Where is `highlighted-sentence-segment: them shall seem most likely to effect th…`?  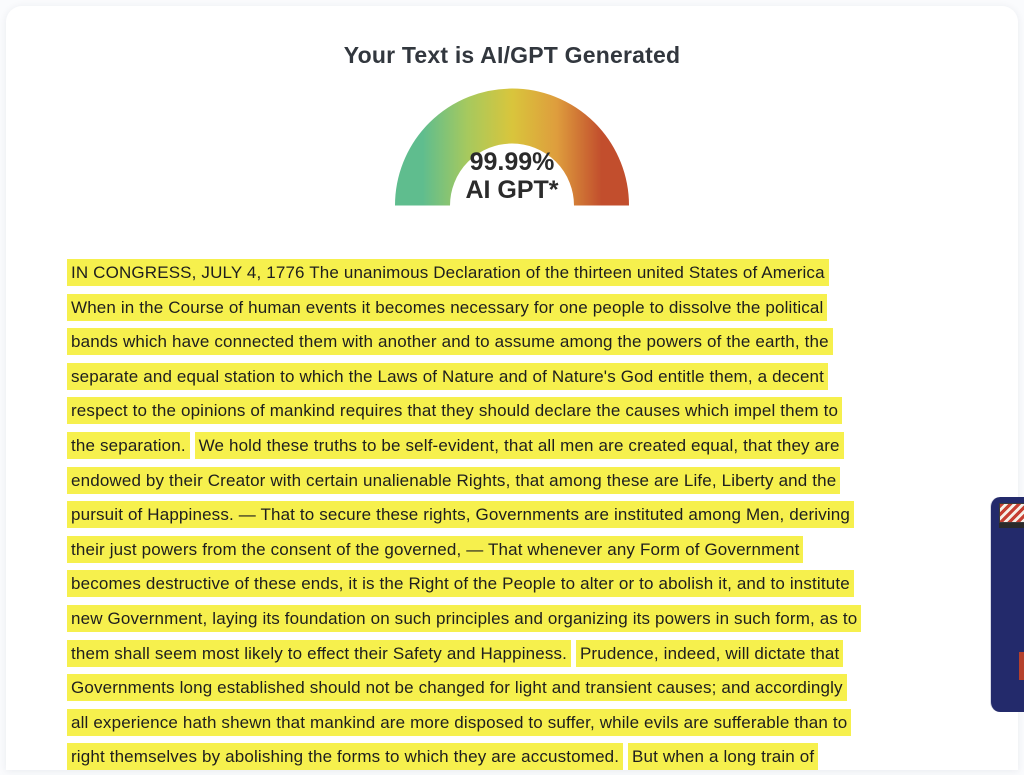 highlighted-sentence-segment: them shall seem most likely to effect th… is located at coordinates (319, 653).